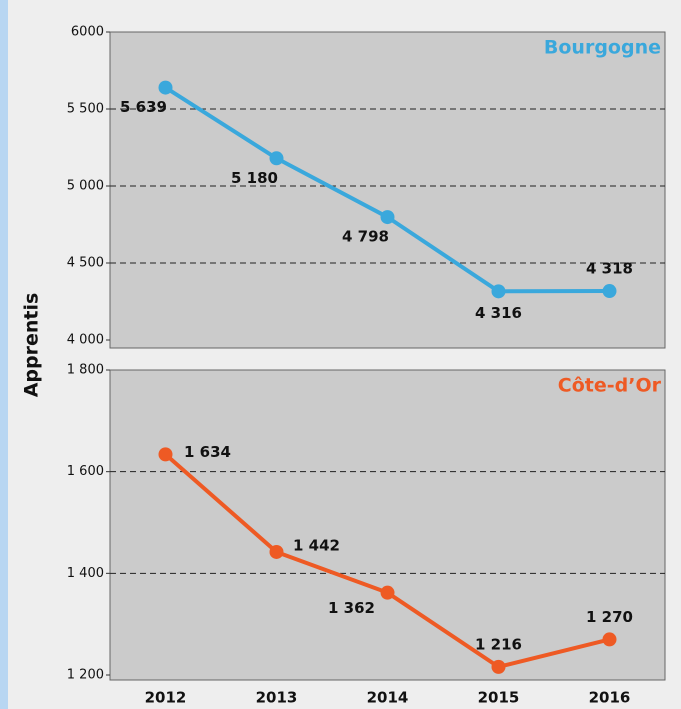 This screenshot has height=709, width=681. I want to click on data-label: 5 180, so click(254, 178).